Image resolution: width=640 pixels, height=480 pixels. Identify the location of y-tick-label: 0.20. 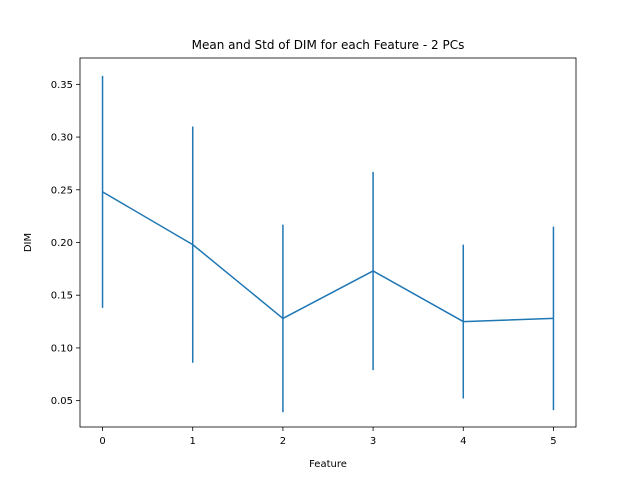
(62, 243).